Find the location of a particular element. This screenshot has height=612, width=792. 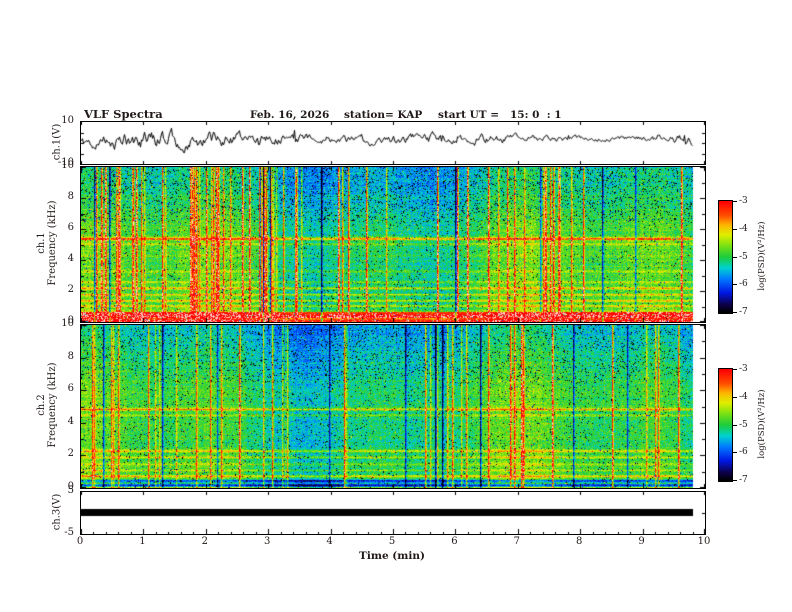

ch3-waveform-canvas is located at coordinates (393, 513).